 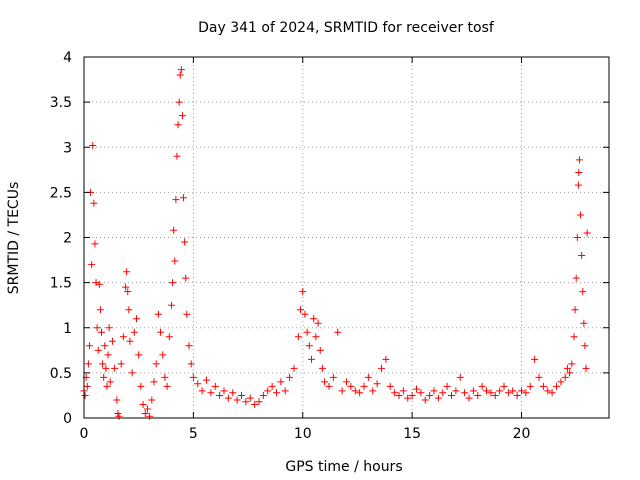 I want to click on x-tick-label: 15, so click(x=412, y=434).